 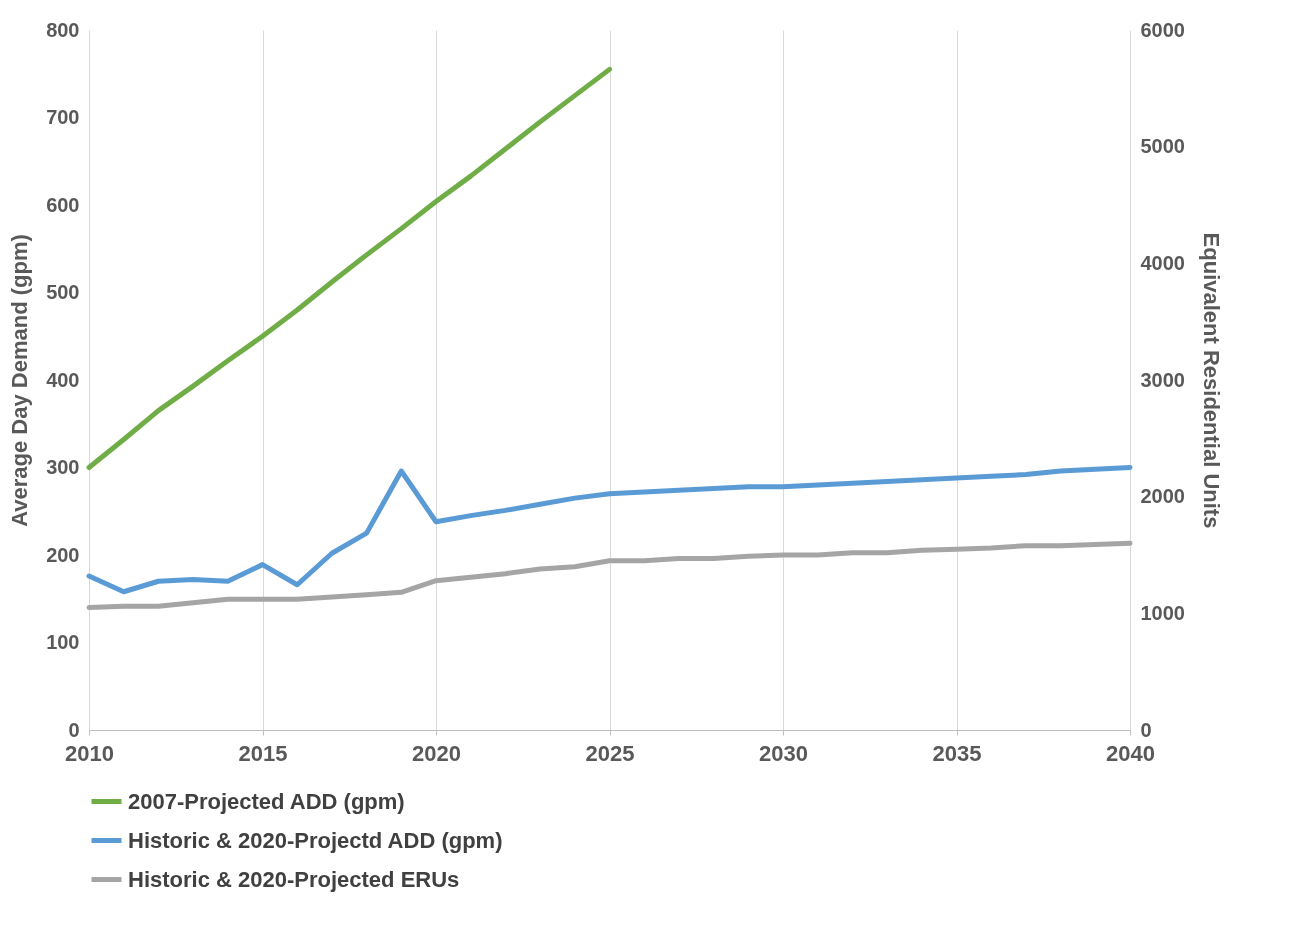 What do you see at coordinates (610, 753) in the screenshot?
I see `x-tick-label: 2025` at bounding box center [610, 753].